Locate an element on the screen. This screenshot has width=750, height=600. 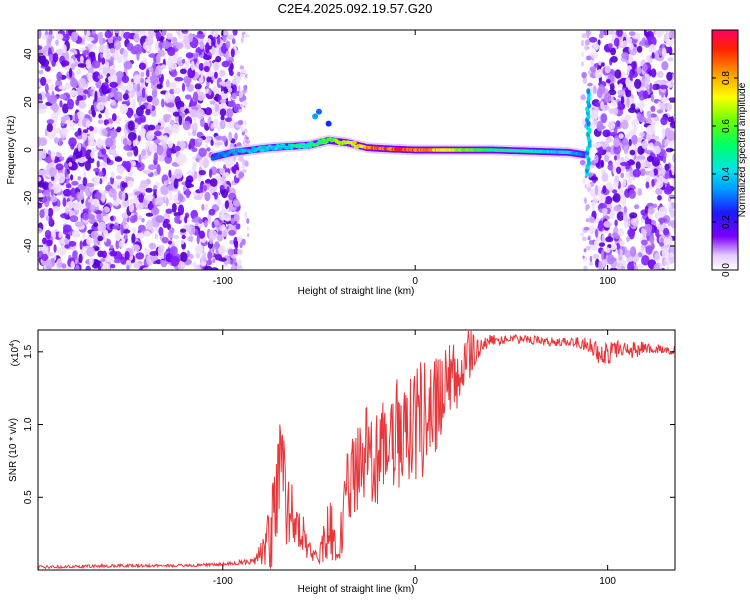
y-tick-label: -40 is located at coordinates (28, 245).